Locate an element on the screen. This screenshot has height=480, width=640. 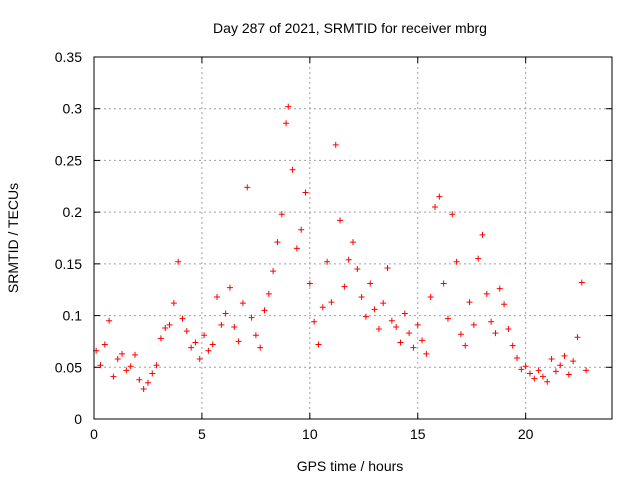
x-tick-label: 10 is located at coordinates (310, 434).